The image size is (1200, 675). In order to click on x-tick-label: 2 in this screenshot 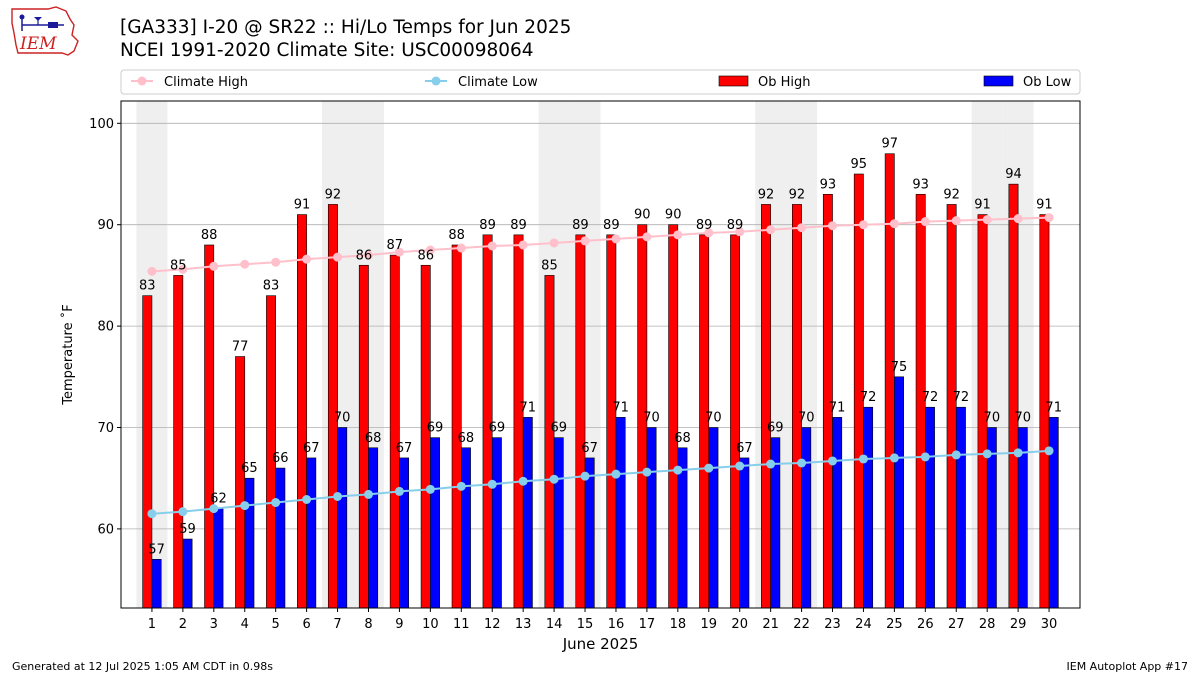, I will do `click(183, 624)`.